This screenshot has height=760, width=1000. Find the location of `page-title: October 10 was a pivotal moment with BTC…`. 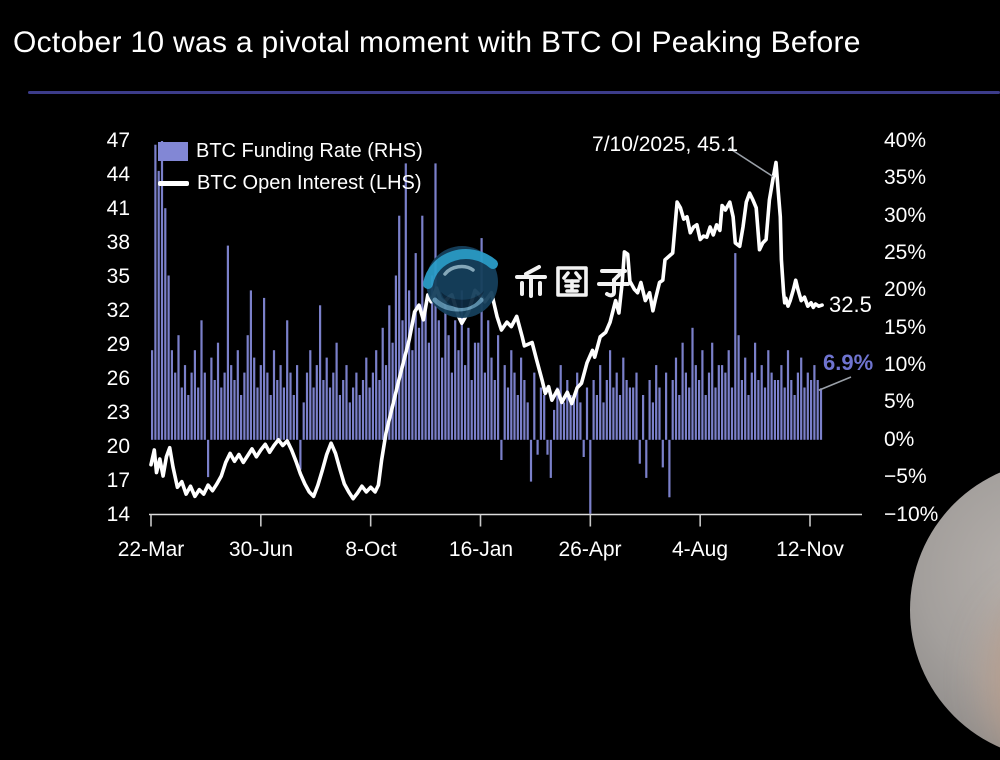

page-title: October 10 was a pivotal moment with BTC… is located at coordinates (437, 42).